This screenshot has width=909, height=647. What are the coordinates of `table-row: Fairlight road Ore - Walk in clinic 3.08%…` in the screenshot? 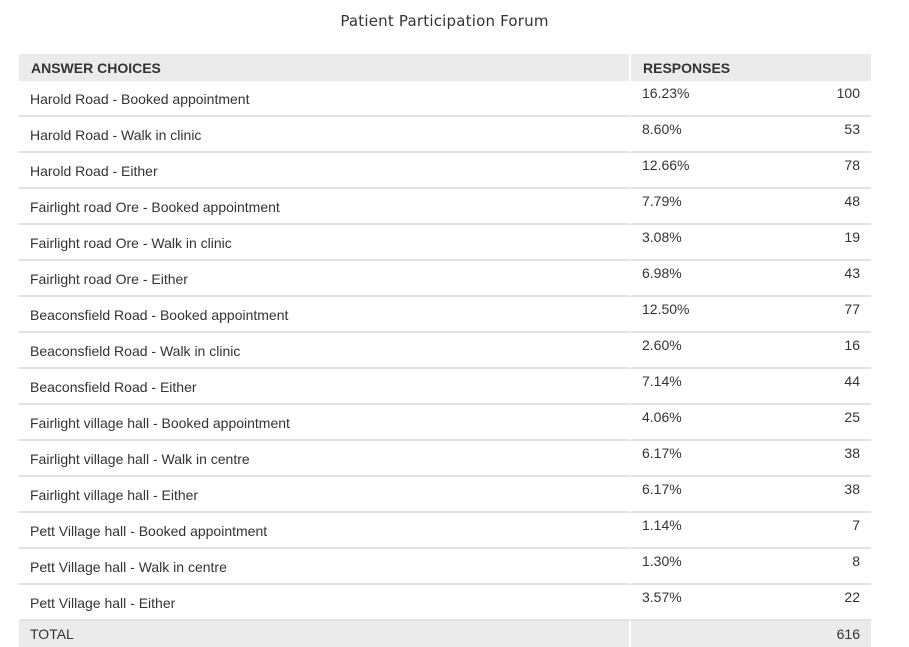 It's located at (445, 243).